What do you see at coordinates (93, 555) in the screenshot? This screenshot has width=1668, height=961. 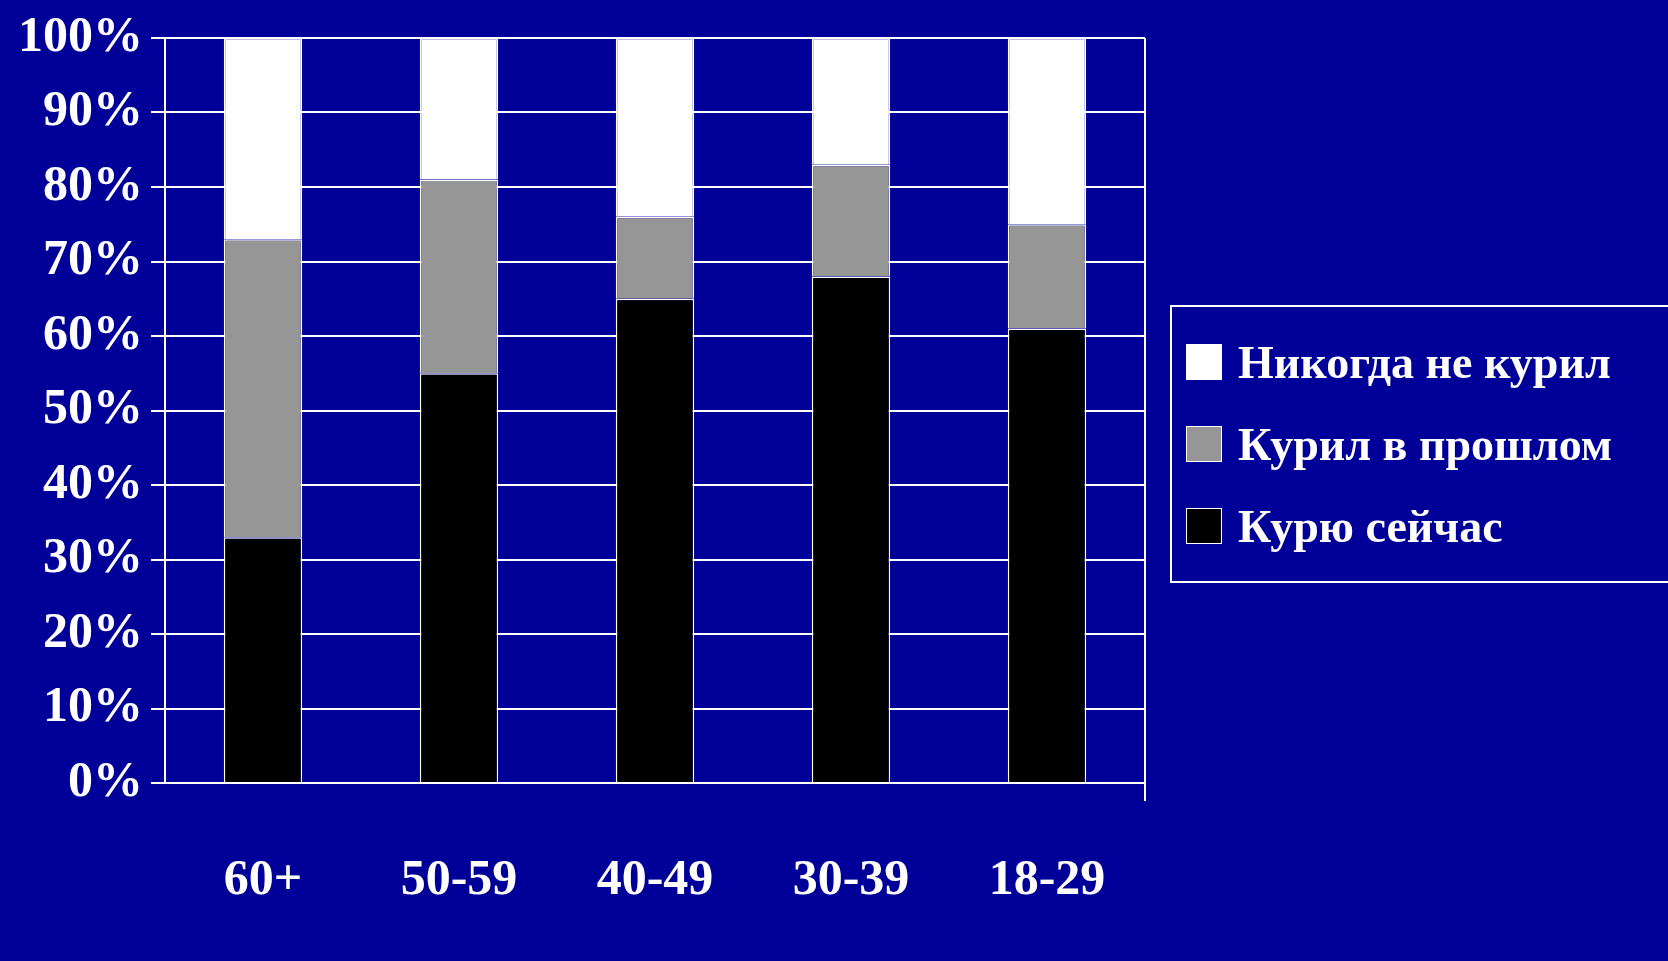 I see `y-tick-label: 30%` at bounding box center [93, 555].